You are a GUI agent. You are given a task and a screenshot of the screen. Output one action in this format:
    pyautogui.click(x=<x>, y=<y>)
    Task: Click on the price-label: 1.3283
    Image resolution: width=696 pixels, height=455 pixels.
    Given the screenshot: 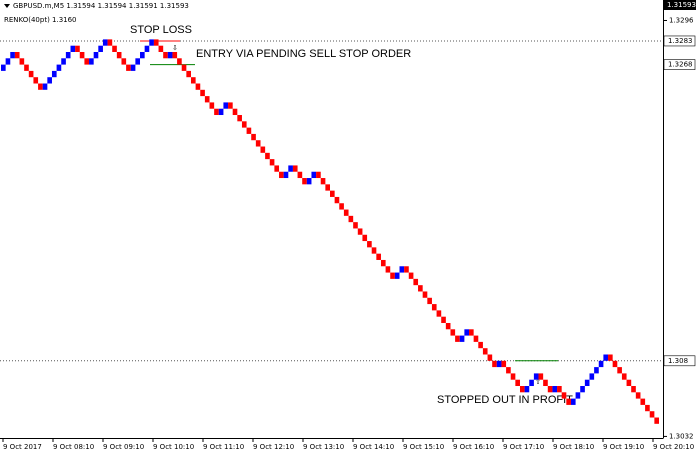 What is the action you would take?
    pyautogui.click(x=680, y=41)
    